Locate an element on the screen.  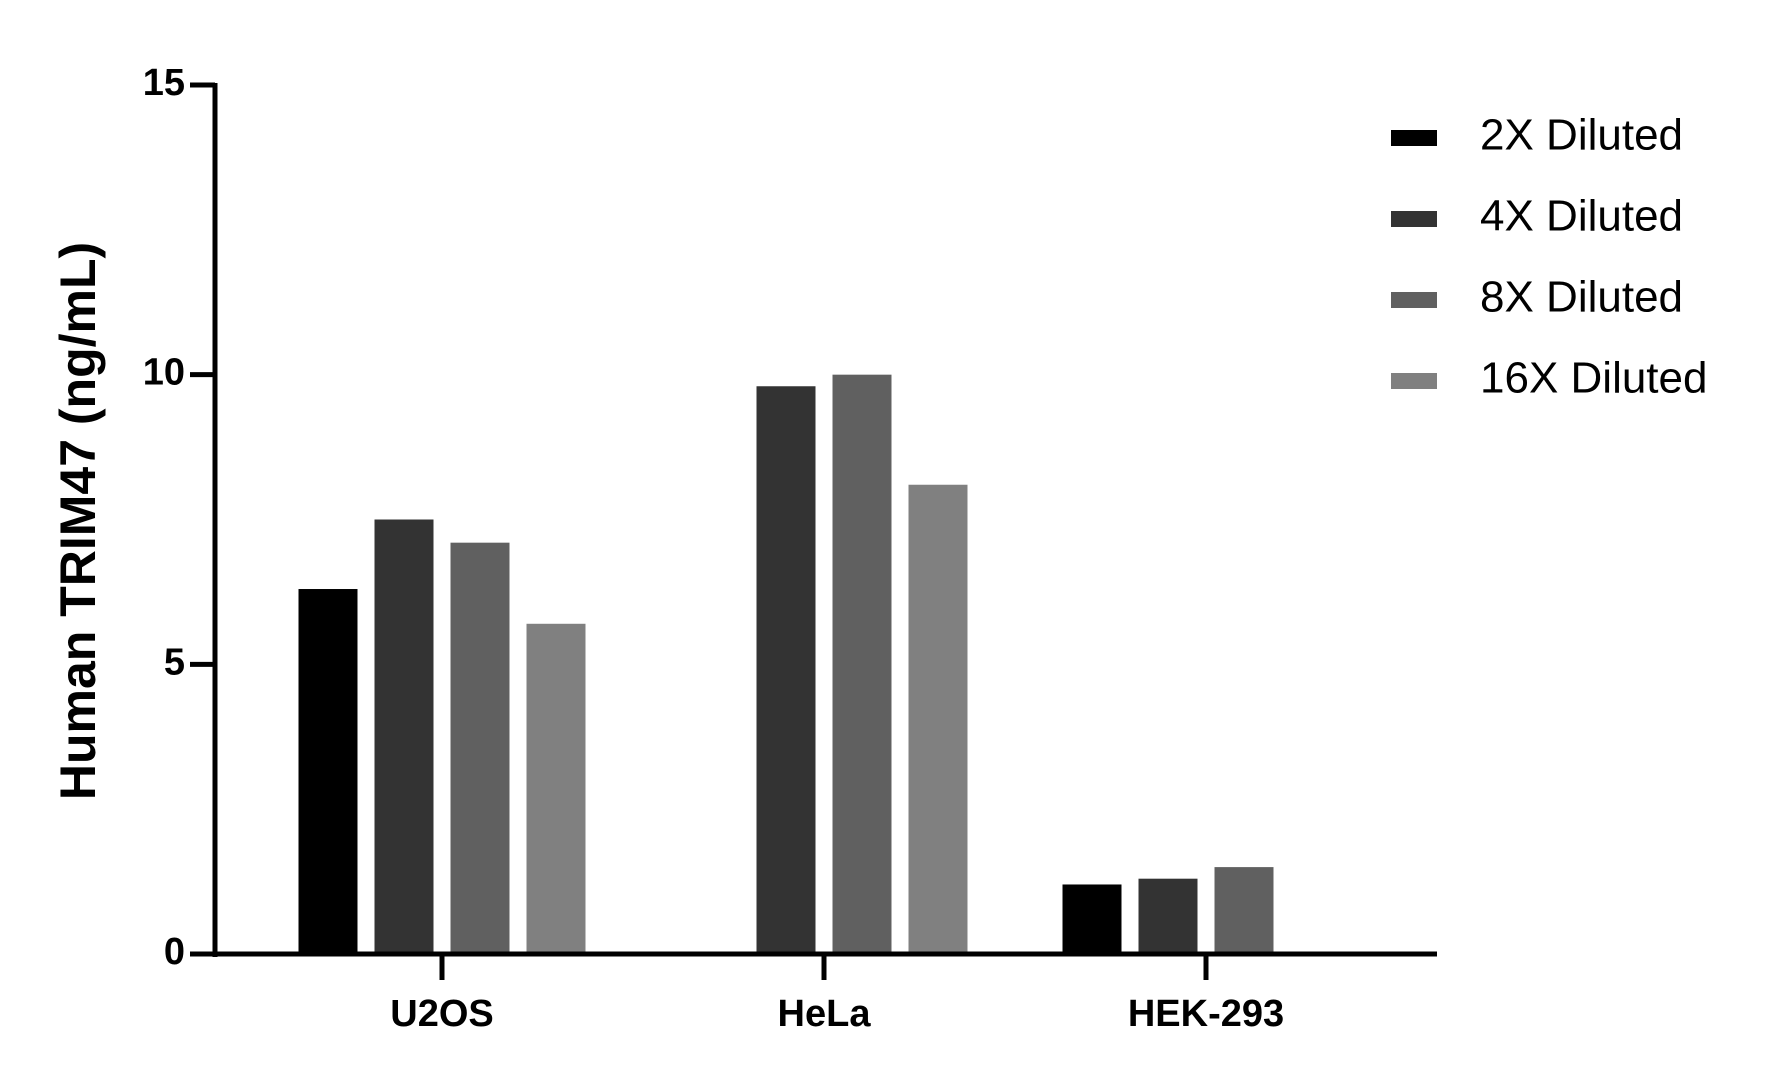
y-tick-label: 0 is located at coordinates (174, 952).